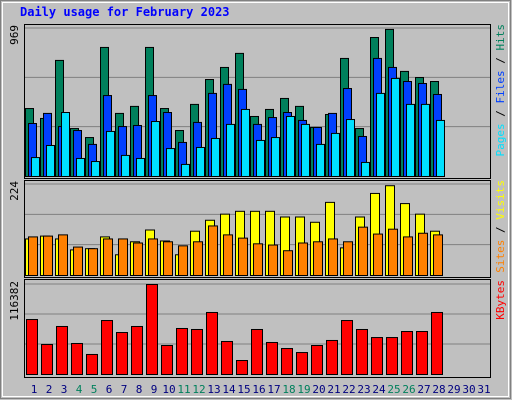  What do you see at coordinates (94, 389) in the screenshot?
I see `x-tick-label: 5` at bounding box center [94, 389].